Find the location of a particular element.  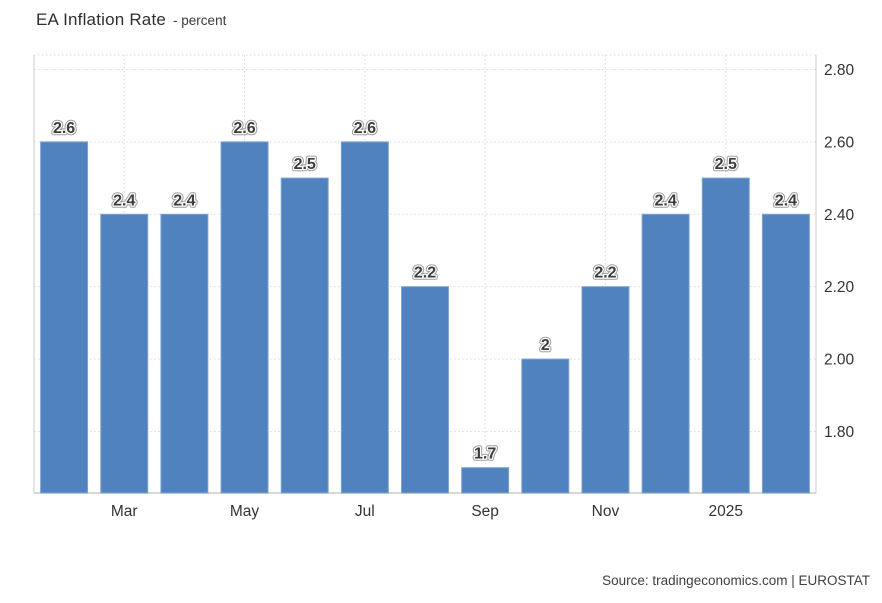

bar-value-outline: 1.7 is located at coordinates (485, 454).